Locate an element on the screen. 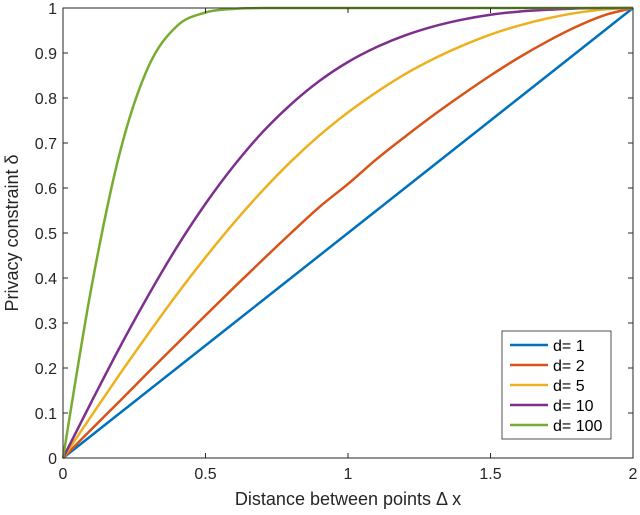  y-axis-label: Privacy constraint δ is located at coordinates (12, 232).